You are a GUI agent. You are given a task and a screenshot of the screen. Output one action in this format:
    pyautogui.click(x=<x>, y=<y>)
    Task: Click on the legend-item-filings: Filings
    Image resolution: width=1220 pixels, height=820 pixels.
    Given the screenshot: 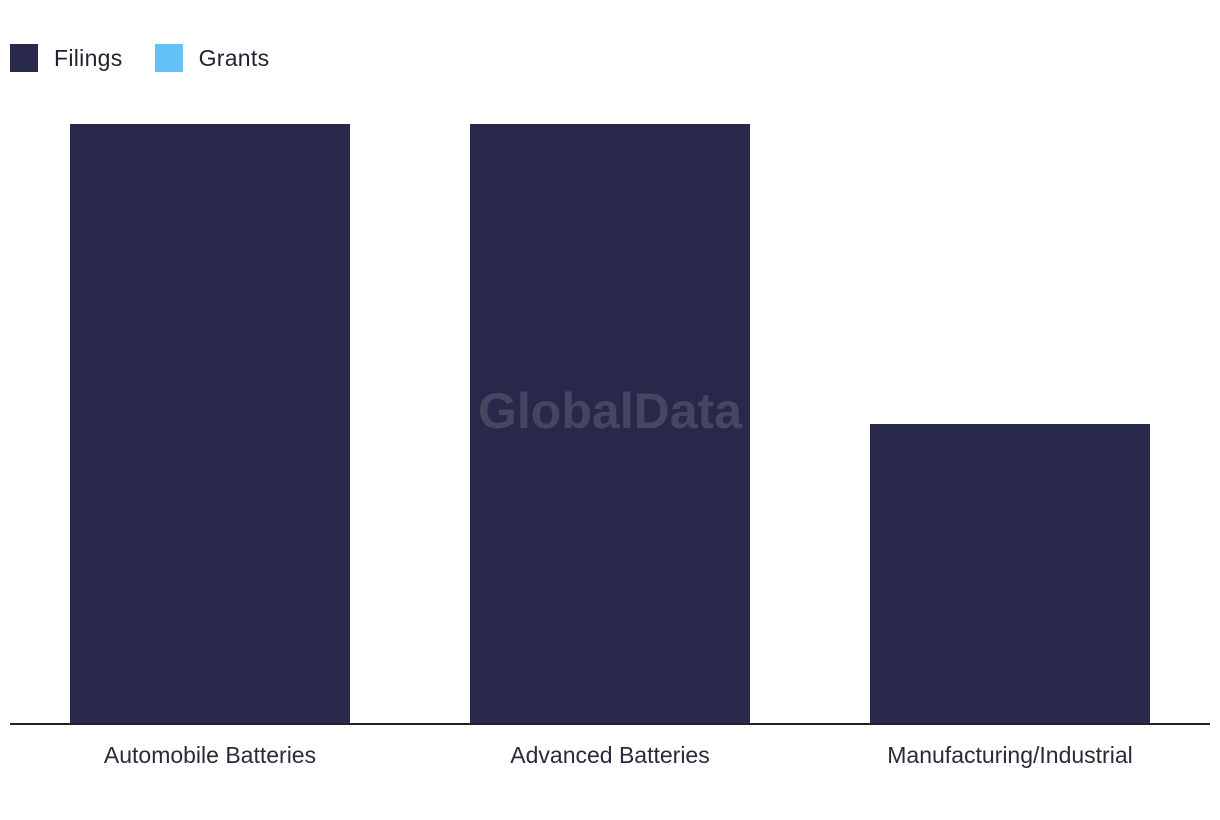 What is the action you would take?
    pyautogui.click(x=66, y=58)
    